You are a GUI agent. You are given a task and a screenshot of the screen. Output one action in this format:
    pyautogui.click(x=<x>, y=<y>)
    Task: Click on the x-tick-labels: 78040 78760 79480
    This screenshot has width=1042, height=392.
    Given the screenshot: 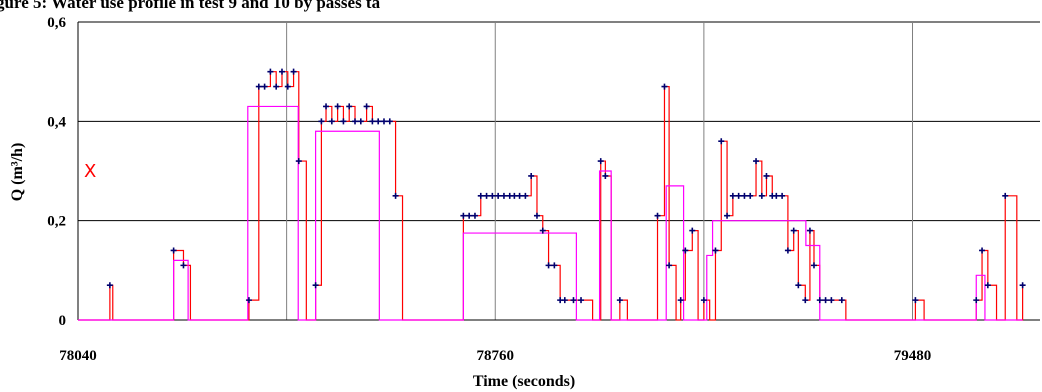 What is the action you would take?
    pyautogui.click(x=495, y=356)
    